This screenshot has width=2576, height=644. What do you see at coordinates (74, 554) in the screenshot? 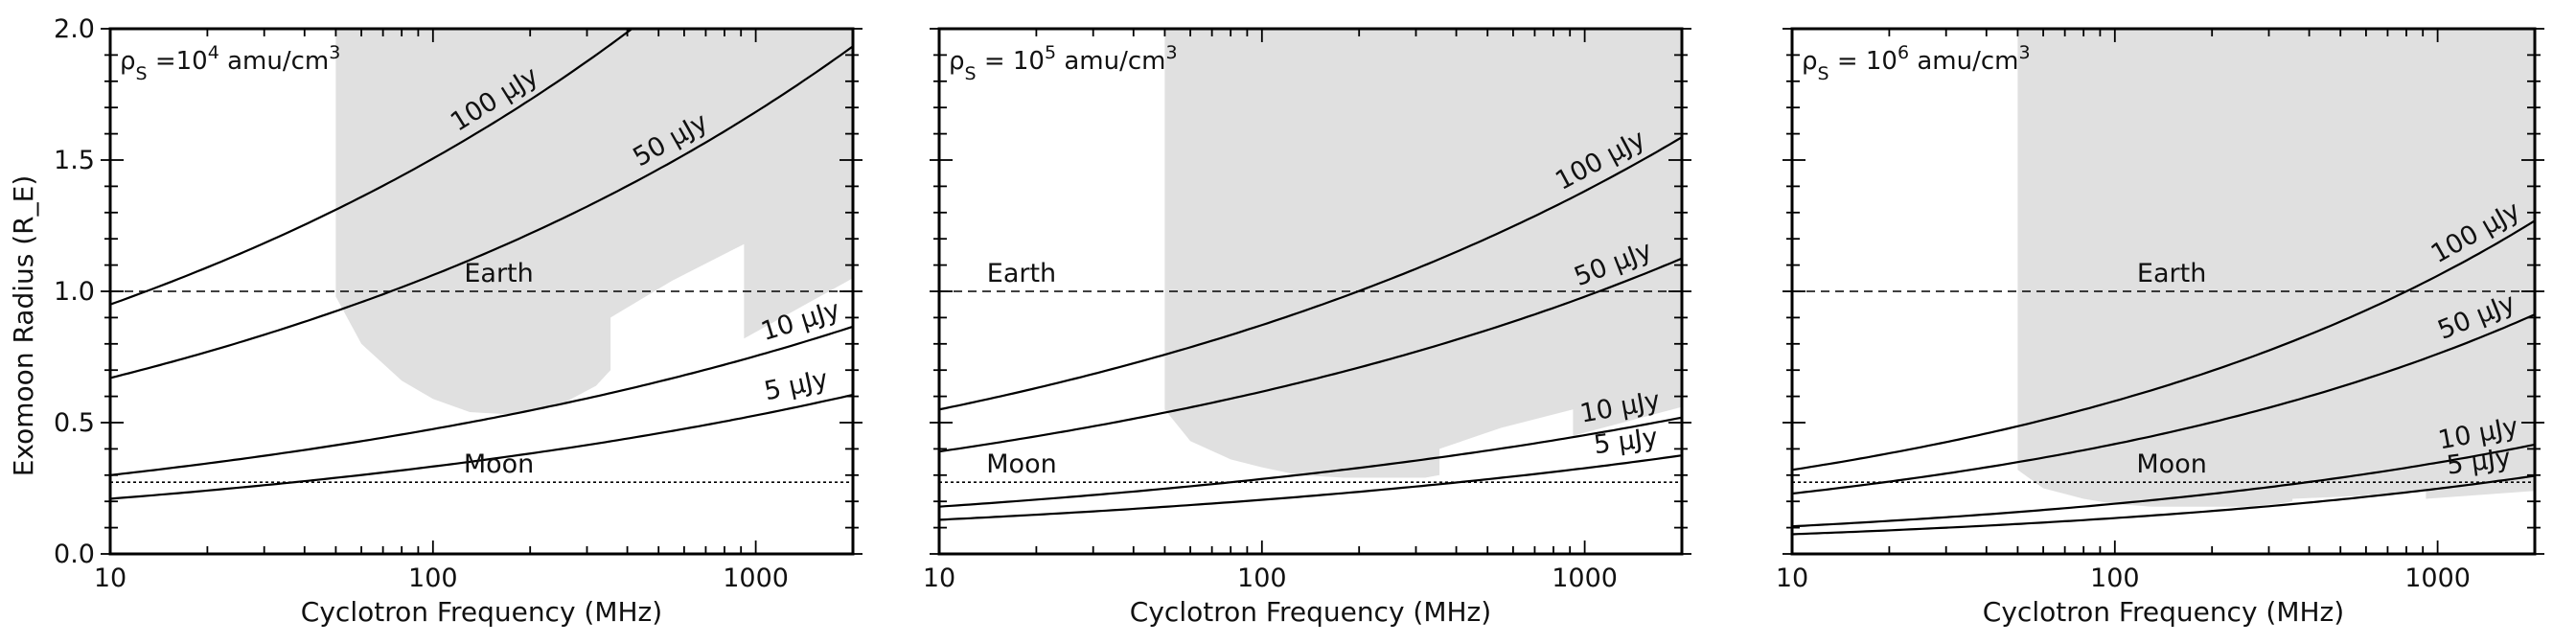
I see `y-tick-label: 0.0` at bounding box center [74, 554].